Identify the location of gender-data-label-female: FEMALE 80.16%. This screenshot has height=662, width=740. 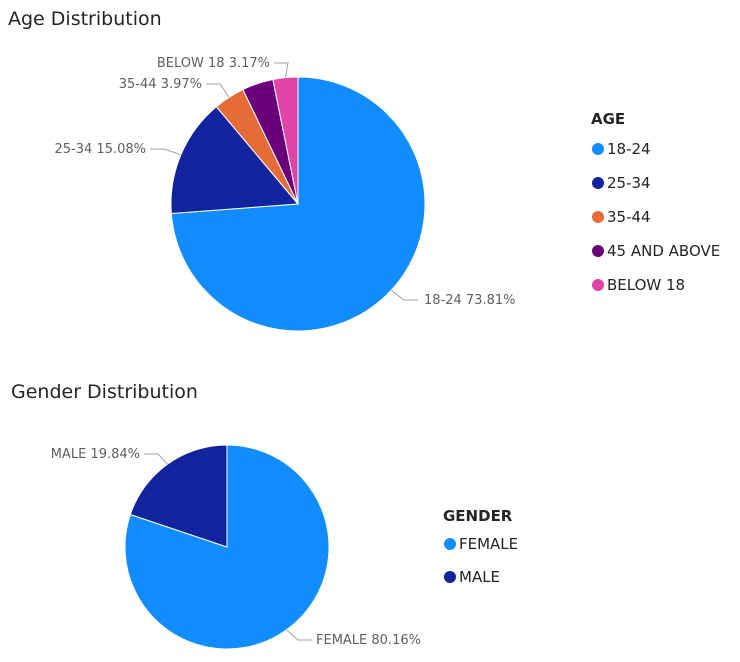
(368, 640).